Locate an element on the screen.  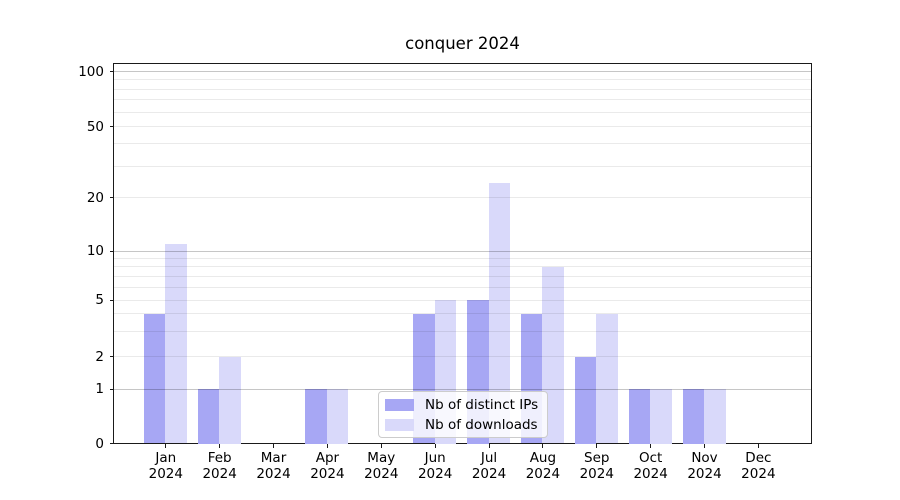
y-tick-label-50: 50 is located at coordinates (95, 126).